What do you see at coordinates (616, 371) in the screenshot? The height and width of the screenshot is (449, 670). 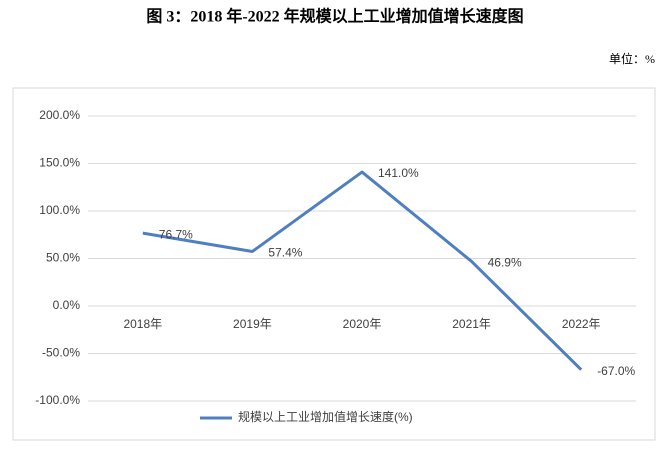 I see `data-label: -67.0%` at bounding box center [616, 371].